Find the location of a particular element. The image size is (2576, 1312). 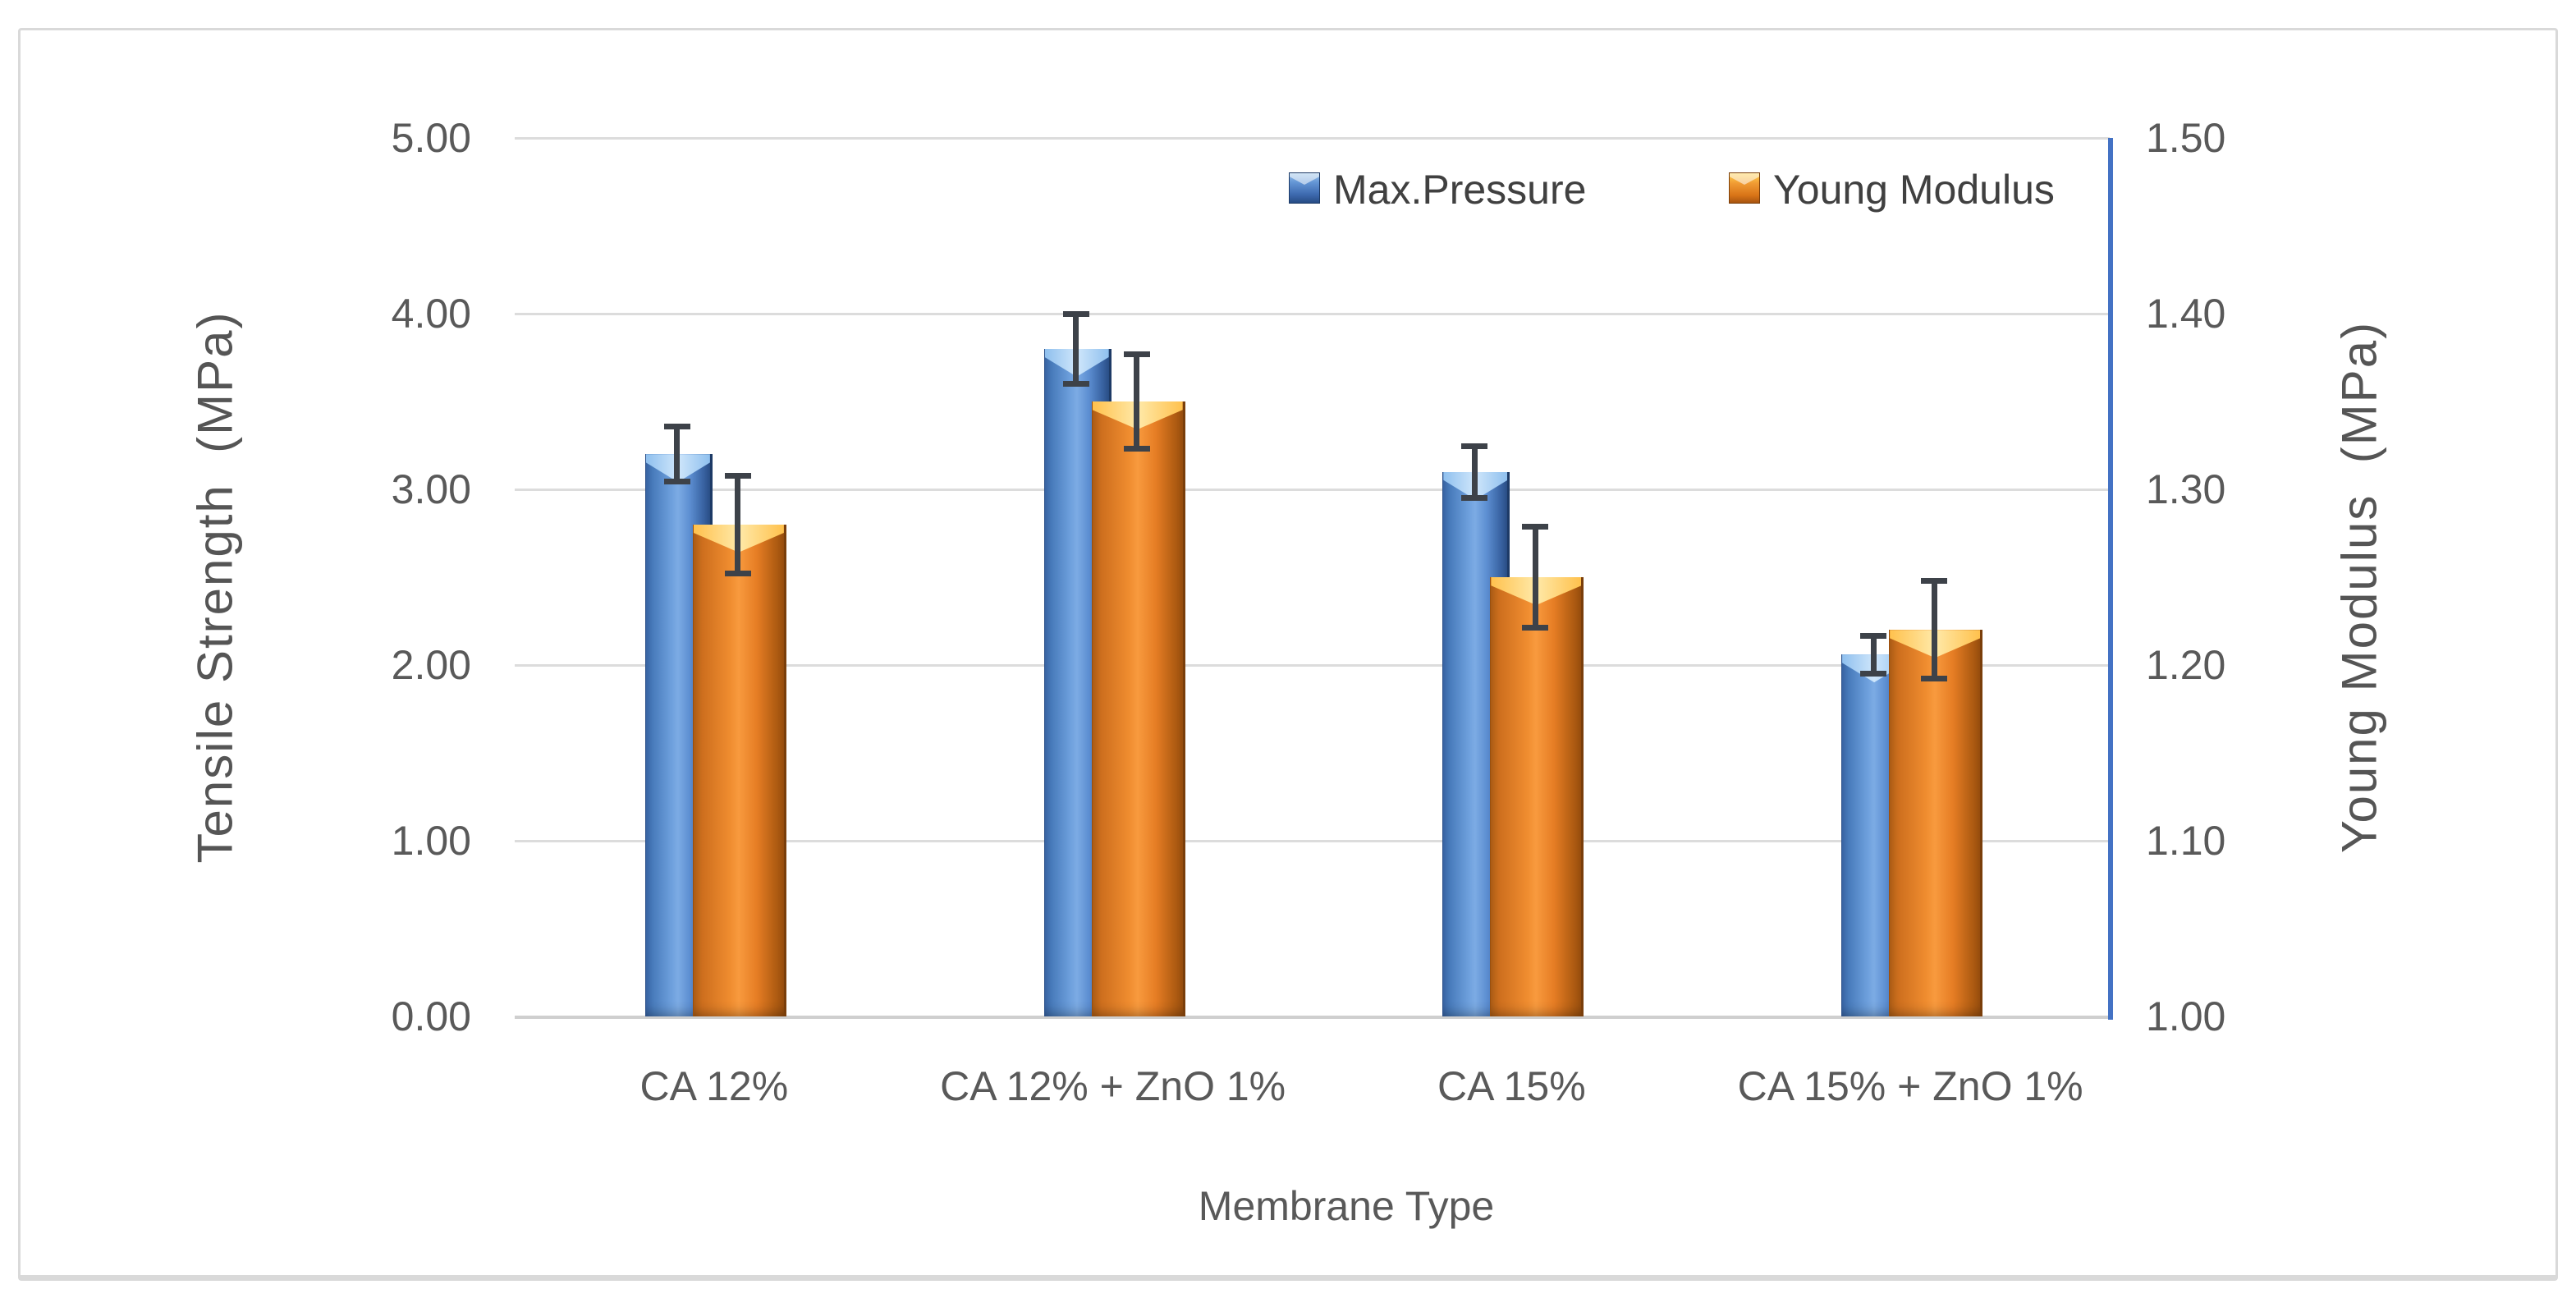

right-axis-tick-label: 1.50 is located at coordinates (2186, 138).